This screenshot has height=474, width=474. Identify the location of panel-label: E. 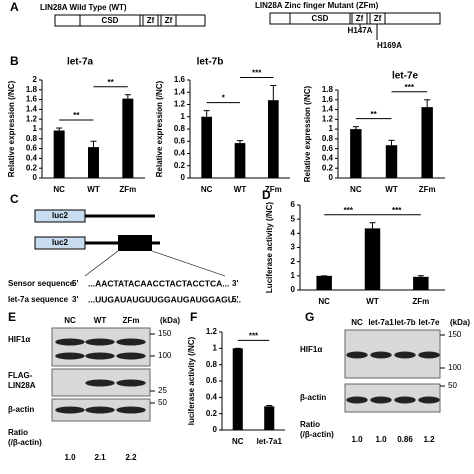
(12, 317).